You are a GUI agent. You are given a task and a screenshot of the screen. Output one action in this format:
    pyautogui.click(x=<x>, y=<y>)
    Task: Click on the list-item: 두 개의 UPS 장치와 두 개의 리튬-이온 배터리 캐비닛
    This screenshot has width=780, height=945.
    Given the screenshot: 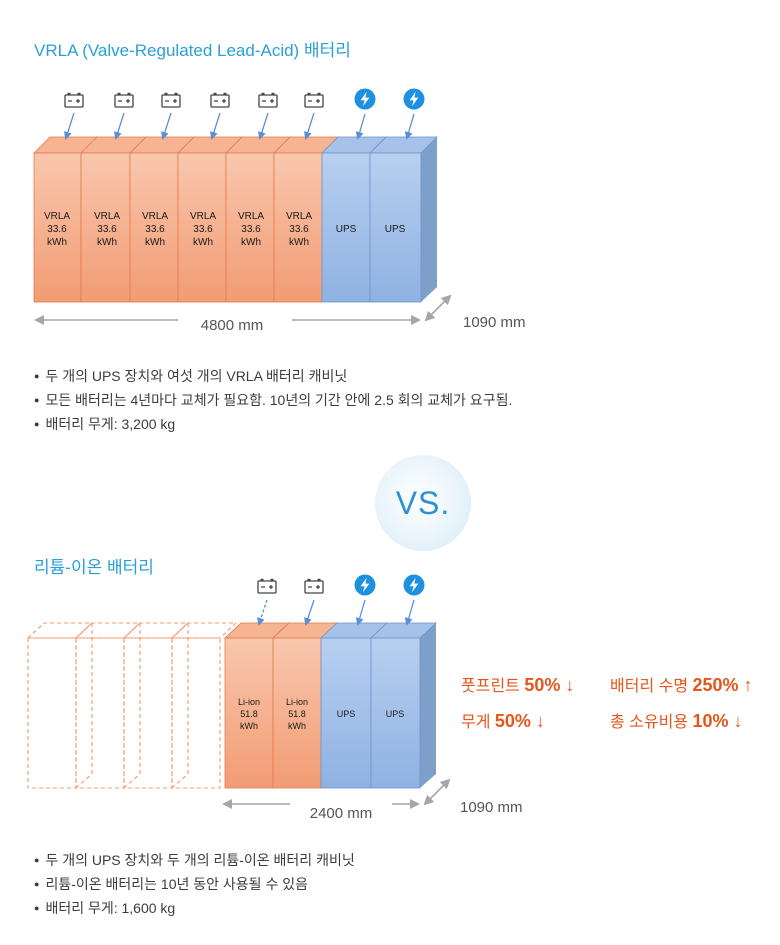 What is the action you would take?
    pyautogui.click(x=194, y=860)
    